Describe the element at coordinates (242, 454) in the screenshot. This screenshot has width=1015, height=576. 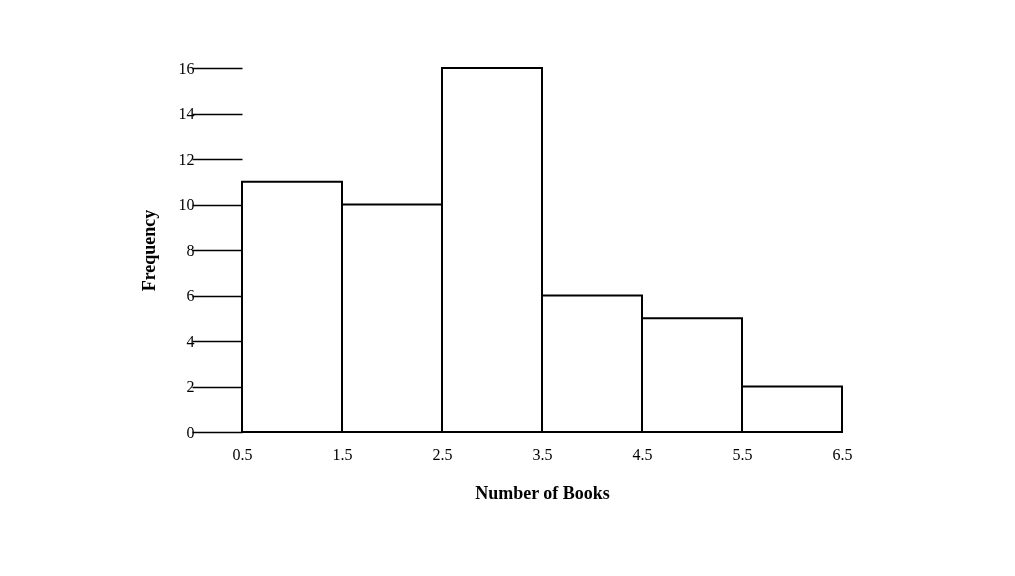
I see `x-tick-label: 0.5` at that location.